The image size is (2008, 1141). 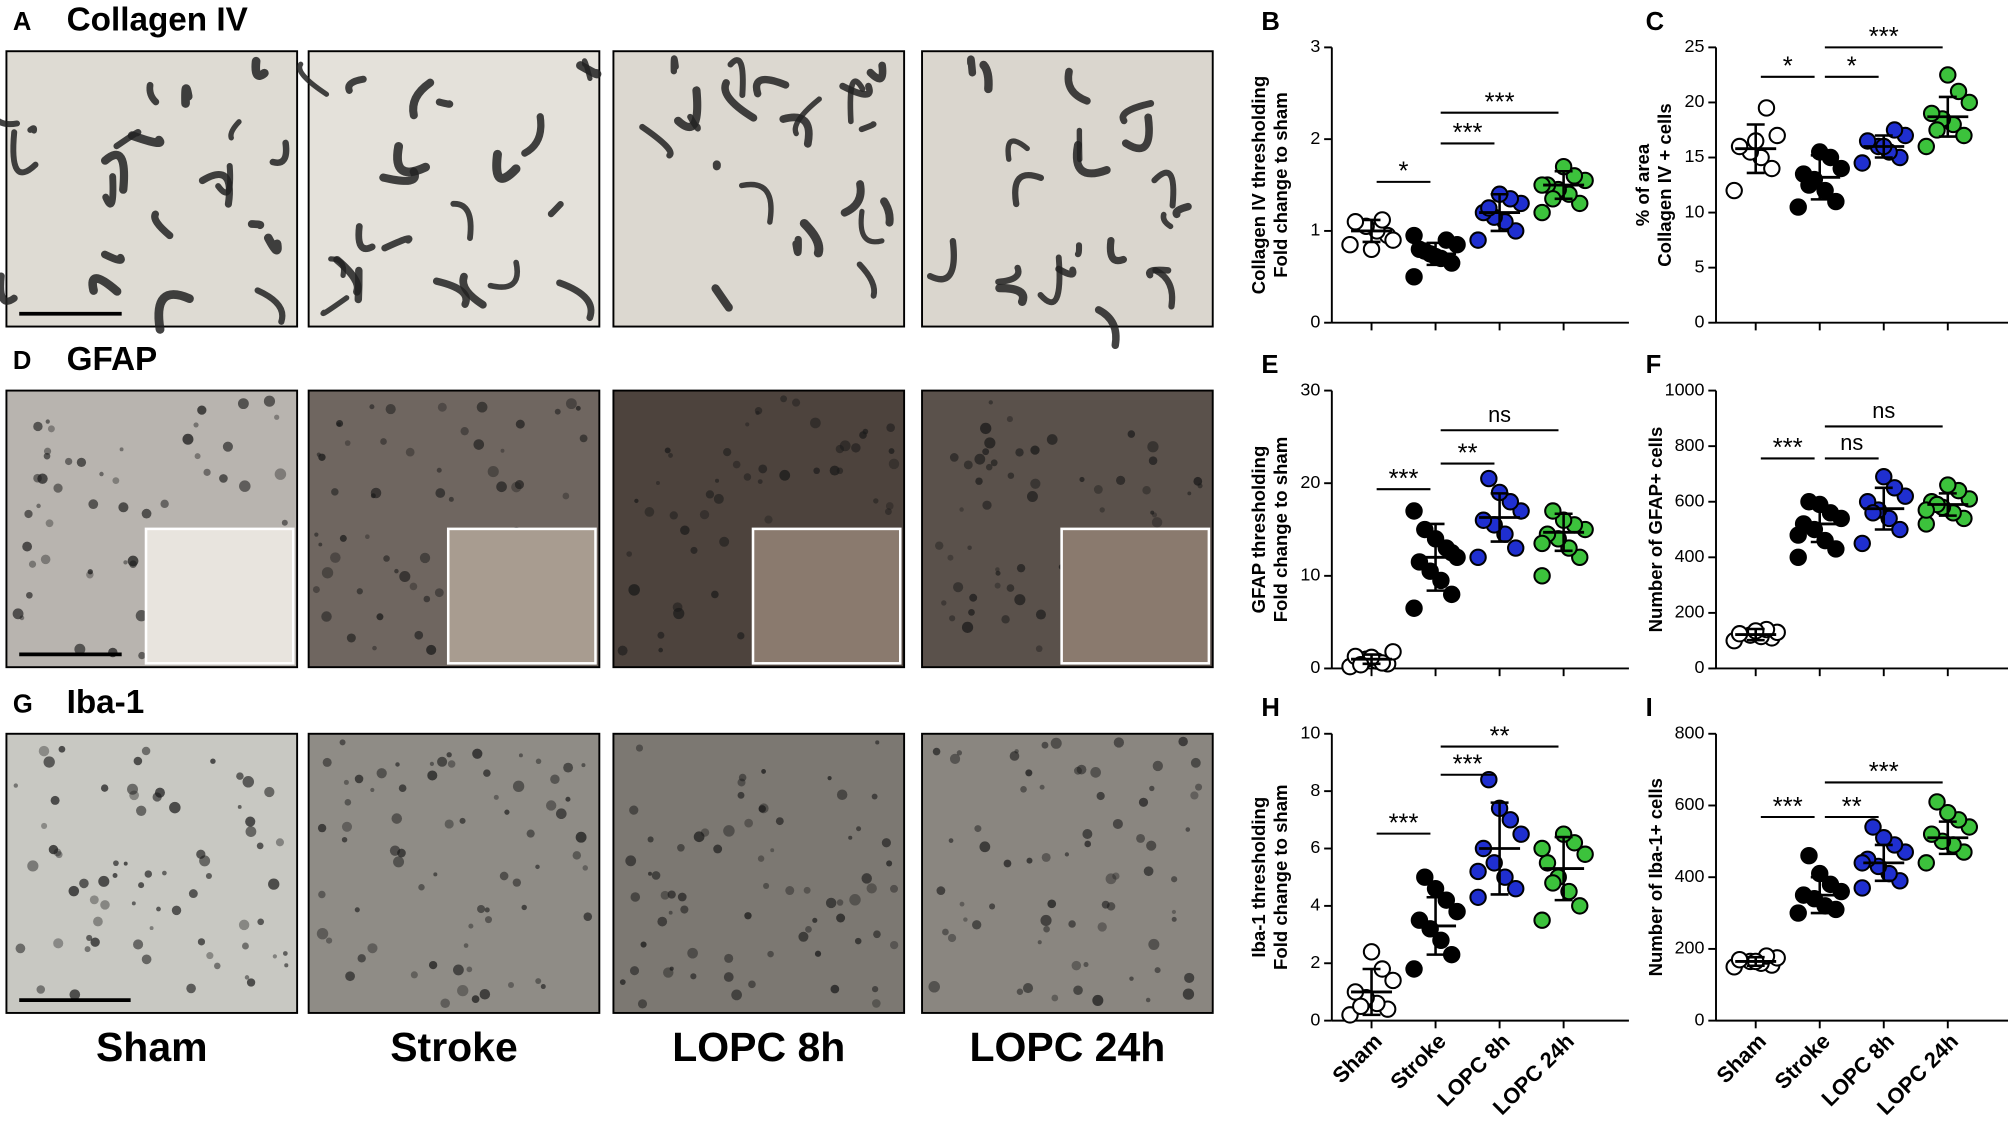 I want to click on panel-letter: I, so click(x=1649, y=708).